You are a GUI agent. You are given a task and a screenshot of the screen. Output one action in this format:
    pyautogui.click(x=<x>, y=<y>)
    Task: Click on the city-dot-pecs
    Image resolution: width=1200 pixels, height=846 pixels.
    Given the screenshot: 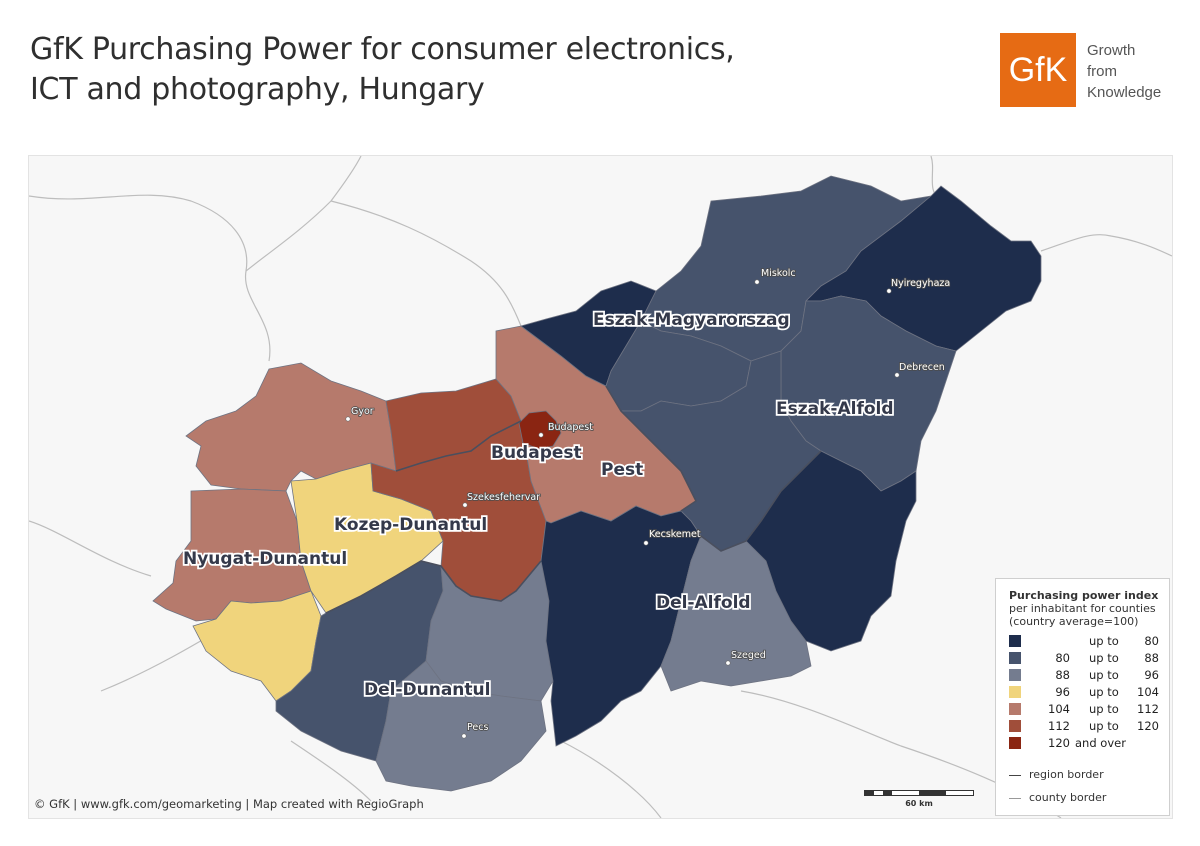 What is the action you would take?
    pyautogui.click(x=464, y=736)
    